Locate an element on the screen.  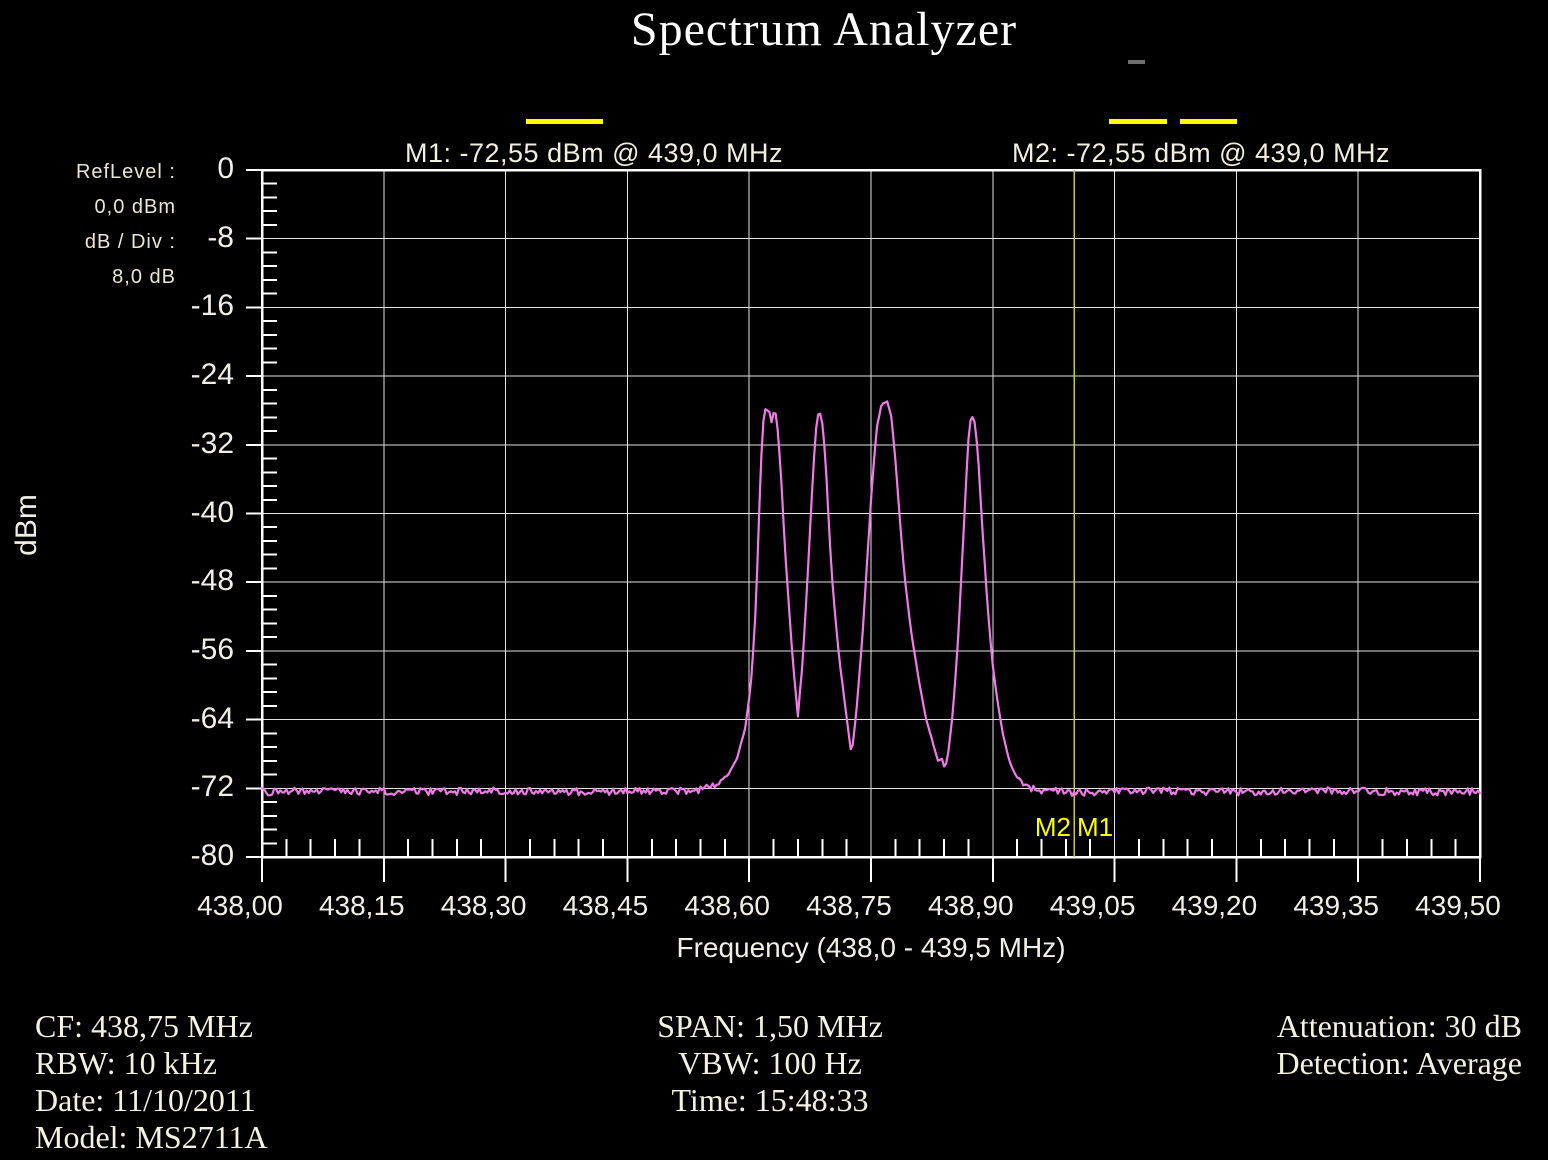
y-tick-label: -16 is located at coordinates (212, 306).